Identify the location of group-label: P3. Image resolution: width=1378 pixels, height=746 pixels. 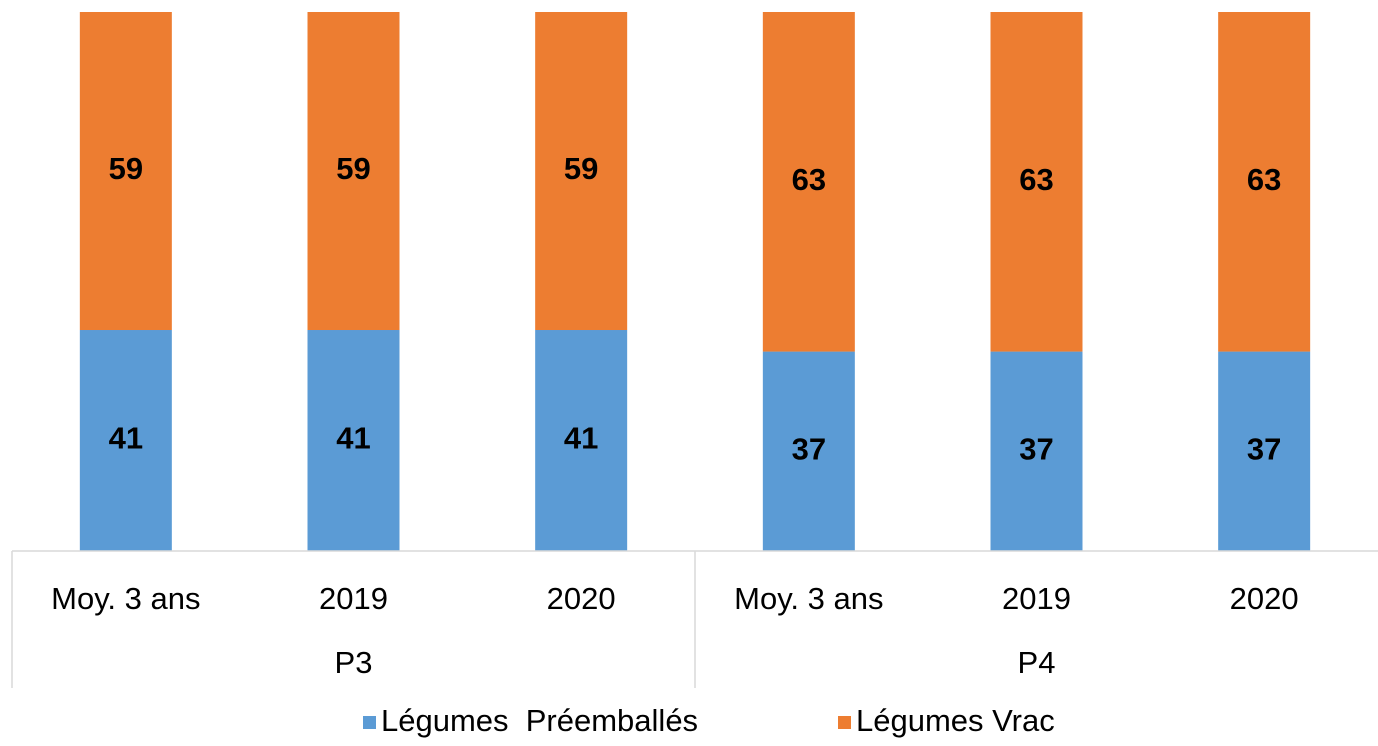
(354, 662).